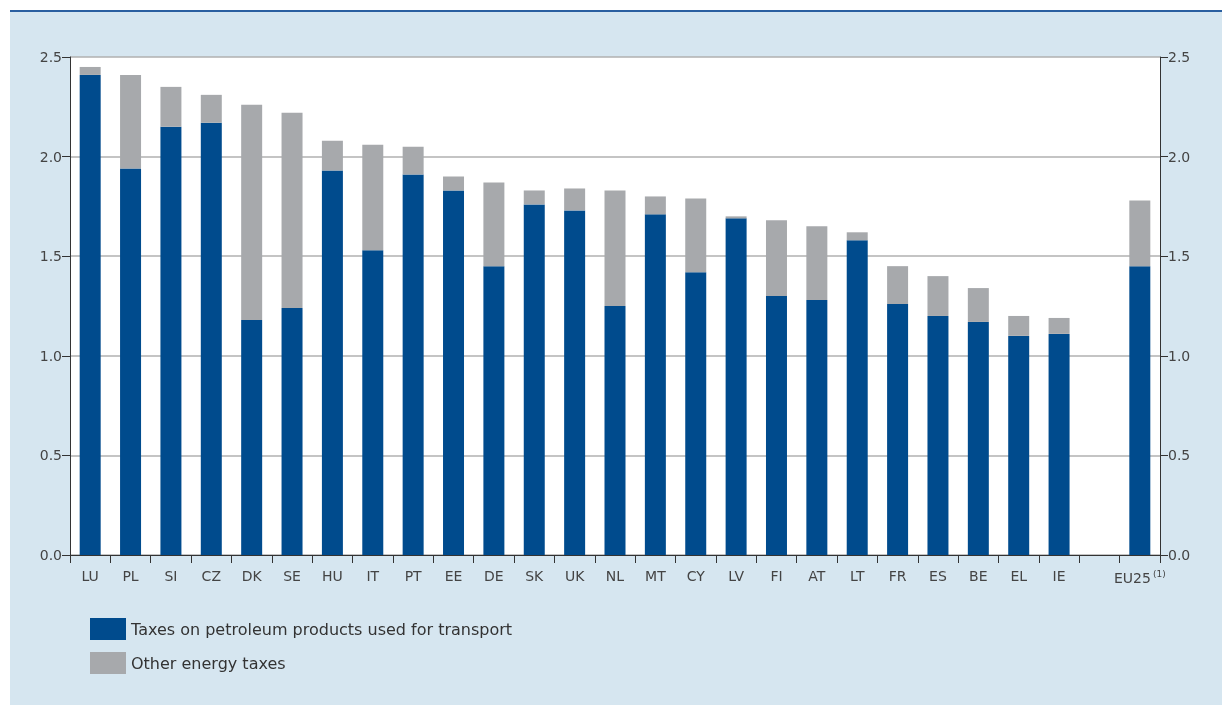 This screenshot has height=705, width=1222. I want to click on x-tick-label: AT, so click(817, 576).